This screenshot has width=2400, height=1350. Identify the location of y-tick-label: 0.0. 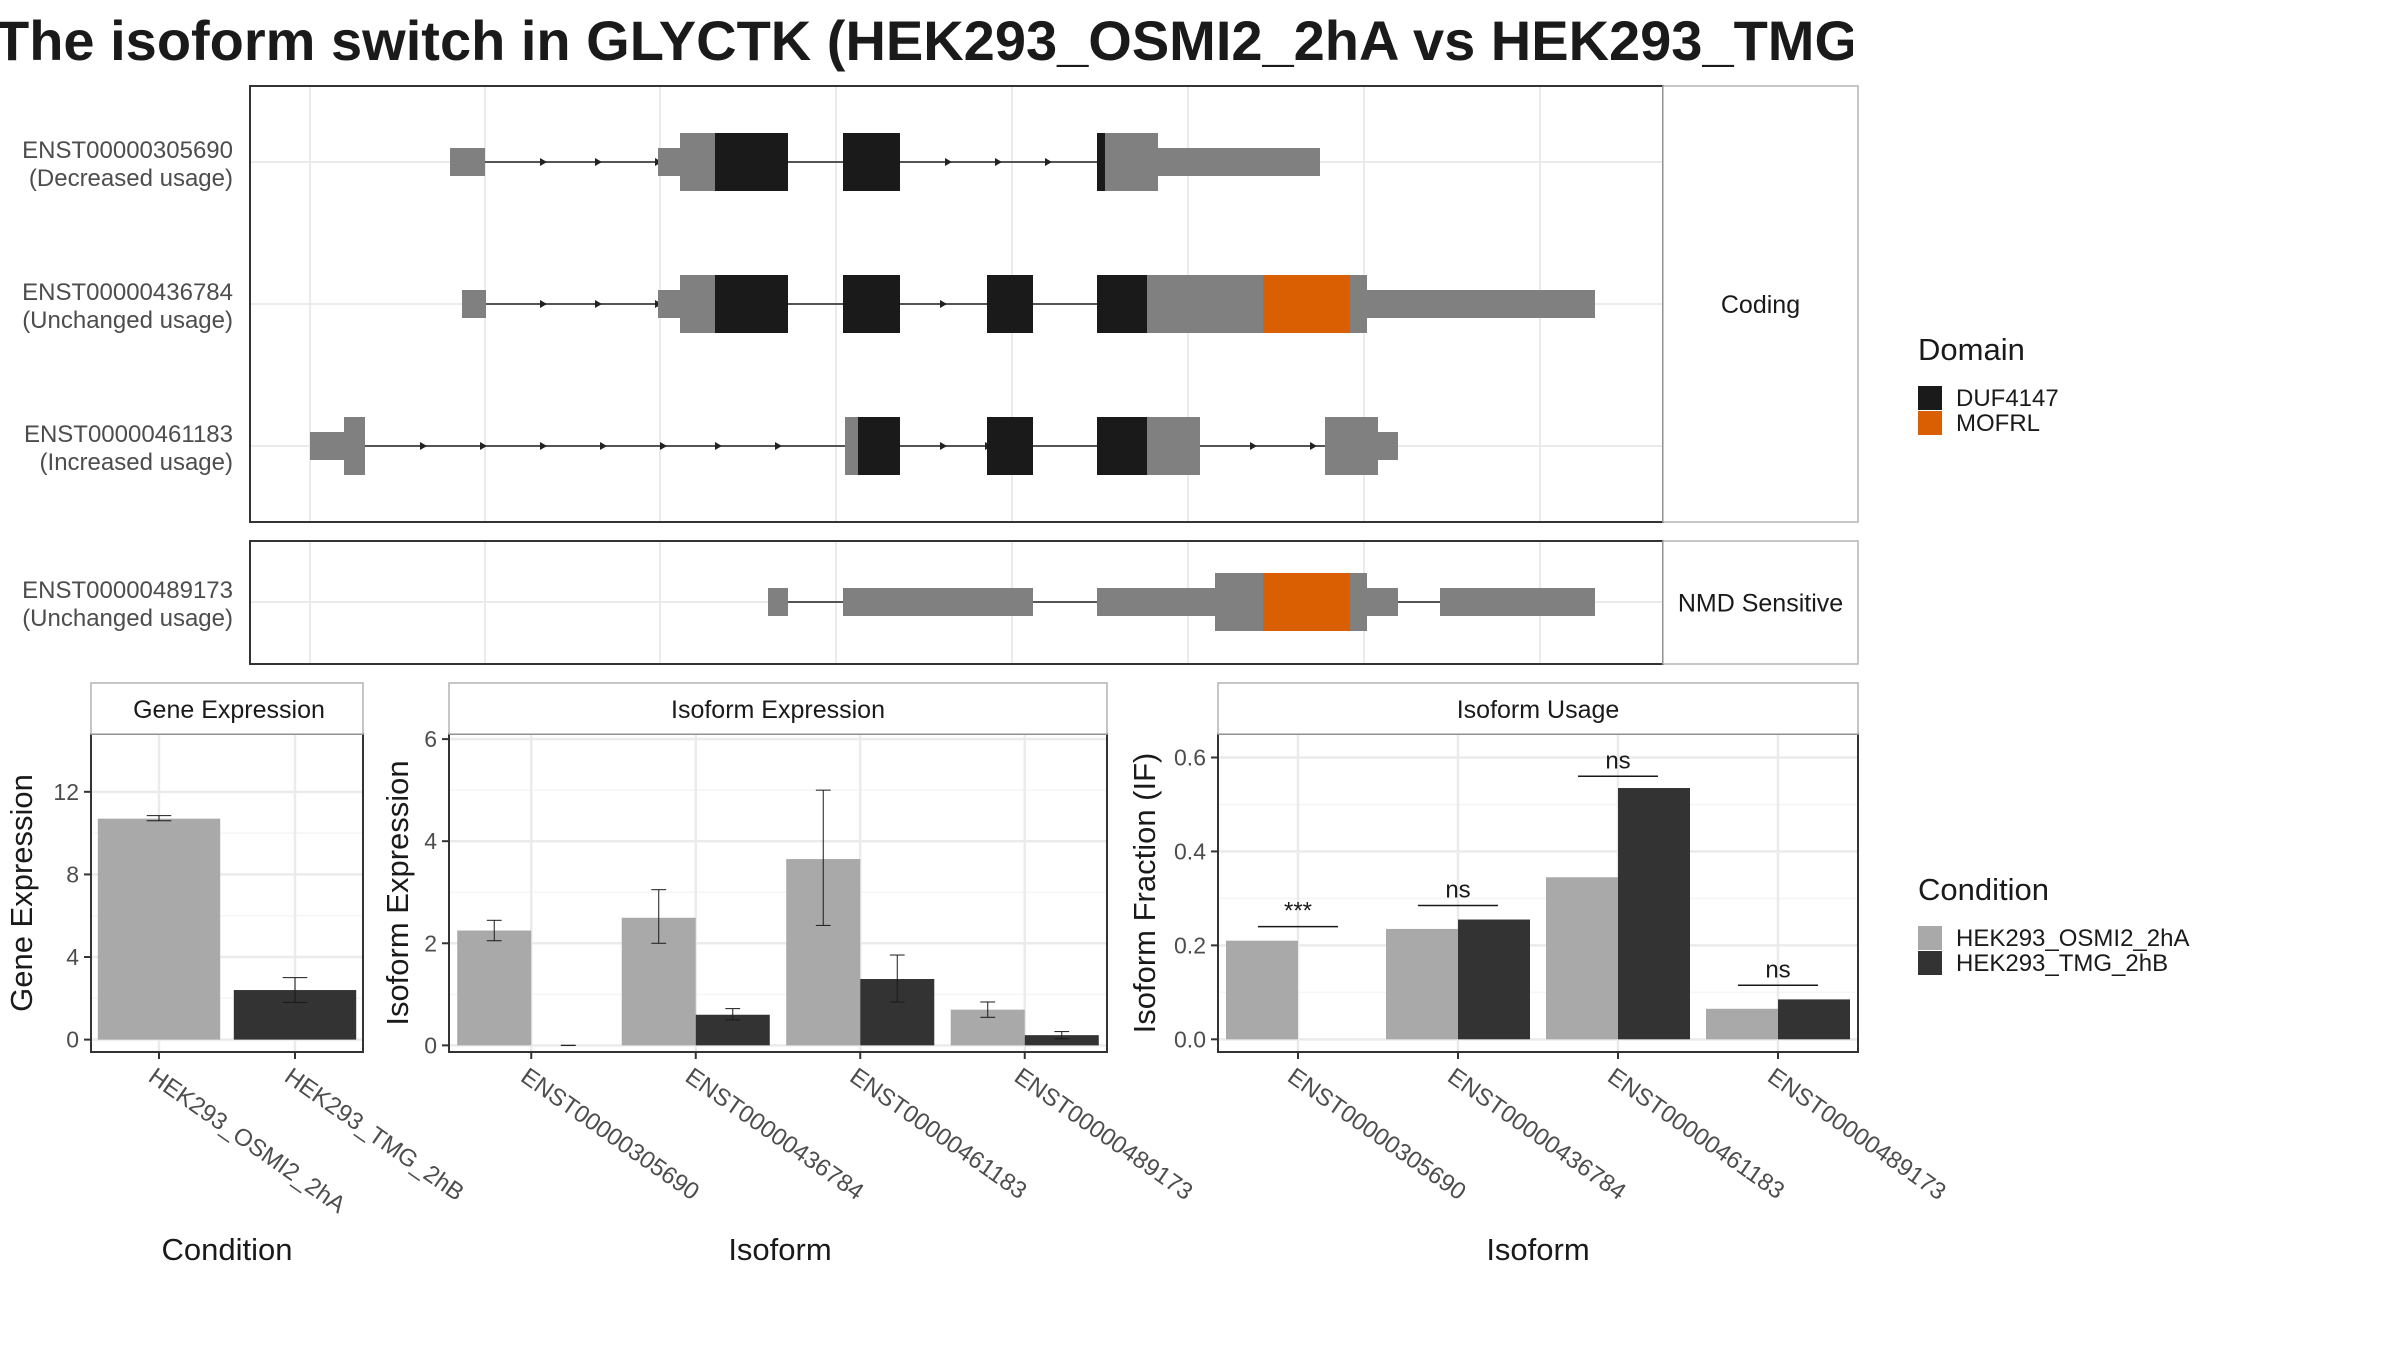
(1190, 1039).